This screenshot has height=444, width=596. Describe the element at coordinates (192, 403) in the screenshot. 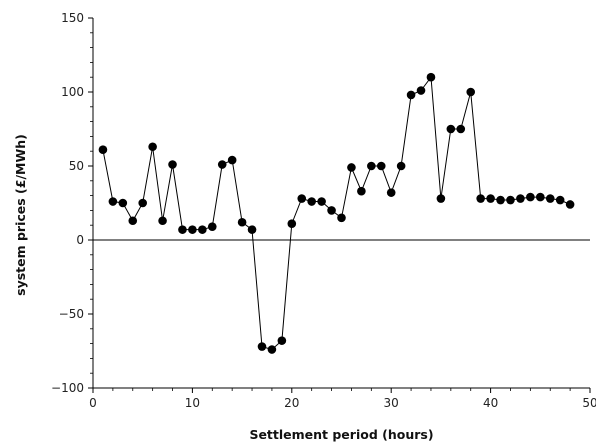

I see `x-tick-label: 10` at that location.